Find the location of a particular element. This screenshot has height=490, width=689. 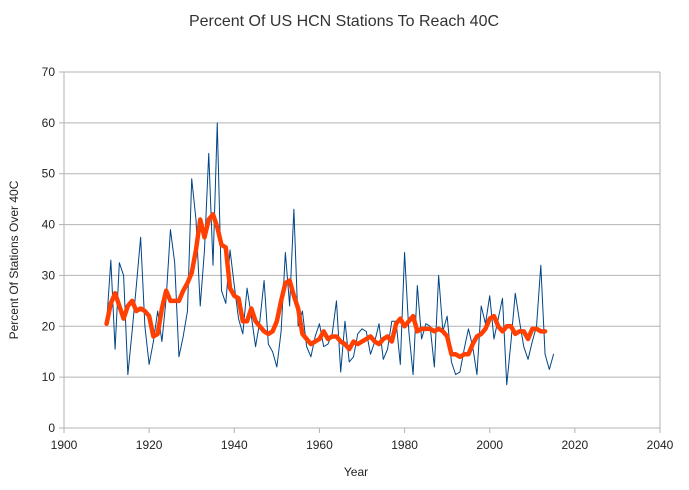

y-tick-label: 50 is located at coordinates (49, 174).